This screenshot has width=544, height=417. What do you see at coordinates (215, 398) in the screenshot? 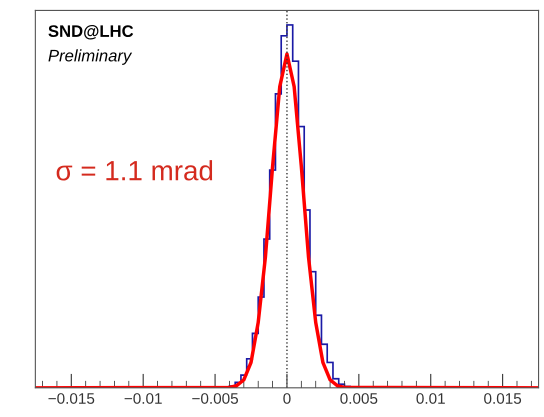
I see `x-tick-label: −0.005` at bounding box center [215, 398].